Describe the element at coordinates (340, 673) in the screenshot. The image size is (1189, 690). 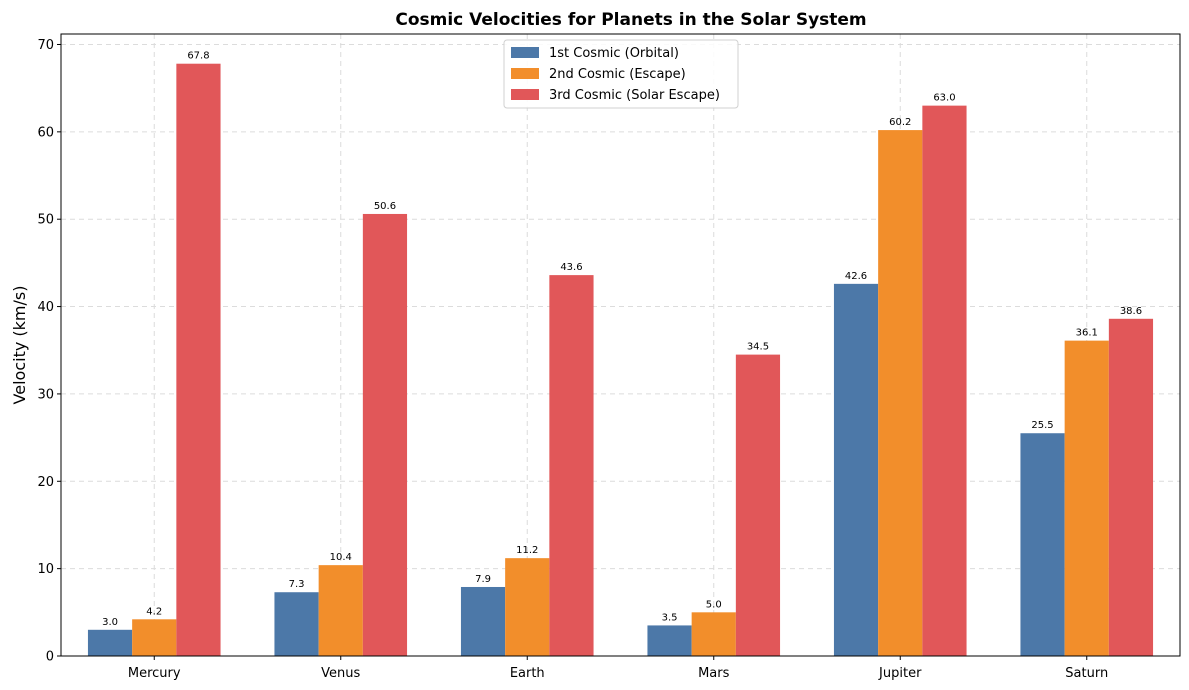
I see `x-tick-label-venus: Venus` at that location.